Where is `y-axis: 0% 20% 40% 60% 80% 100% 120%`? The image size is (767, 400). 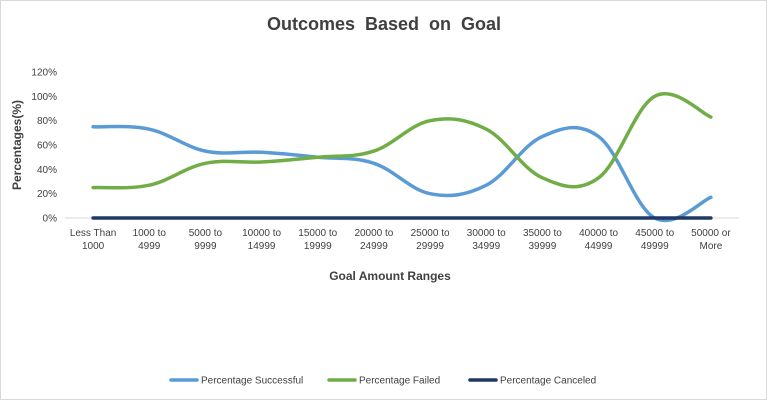 y-axis: 0% 20% 40% 60% 80% 100% 120% is located at coordinates (44, 146).